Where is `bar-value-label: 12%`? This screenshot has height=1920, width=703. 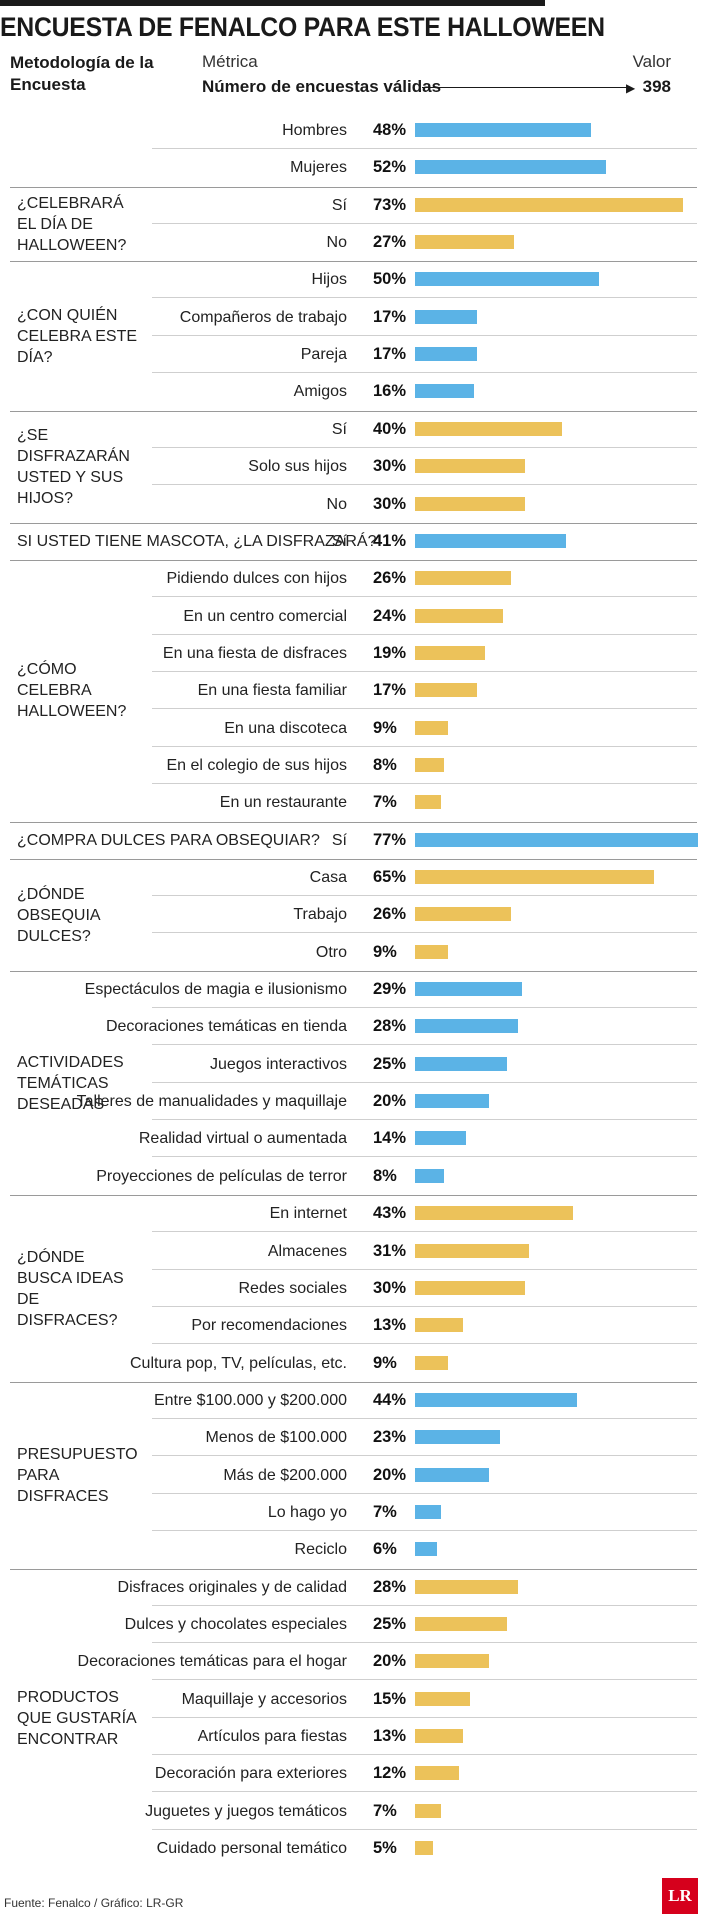 bar-value-label: 12% is located at coordinates (390, 1773).